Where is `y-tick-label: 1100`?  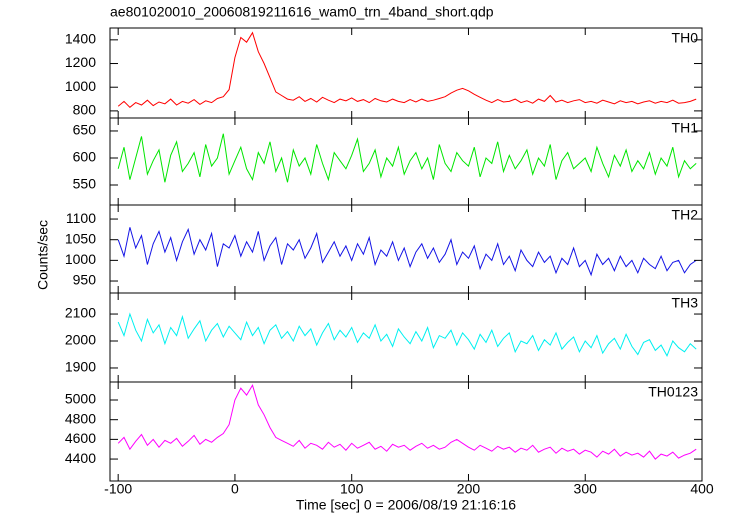 y-tick-label: 1100 is located at coordinates (81, 218).